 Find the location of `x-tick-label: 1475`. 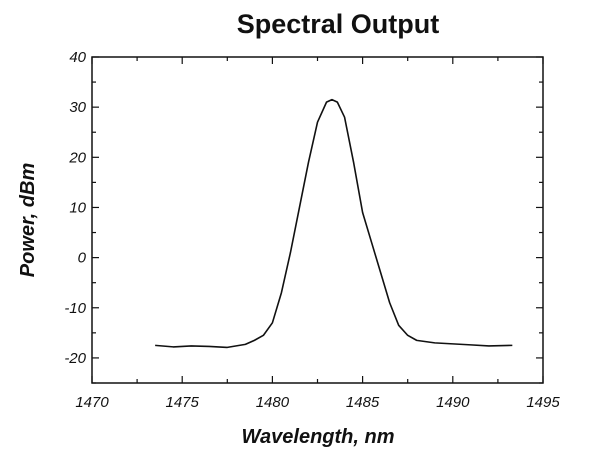

x-tick-label: 1475 is located at coordinates (183, 402).